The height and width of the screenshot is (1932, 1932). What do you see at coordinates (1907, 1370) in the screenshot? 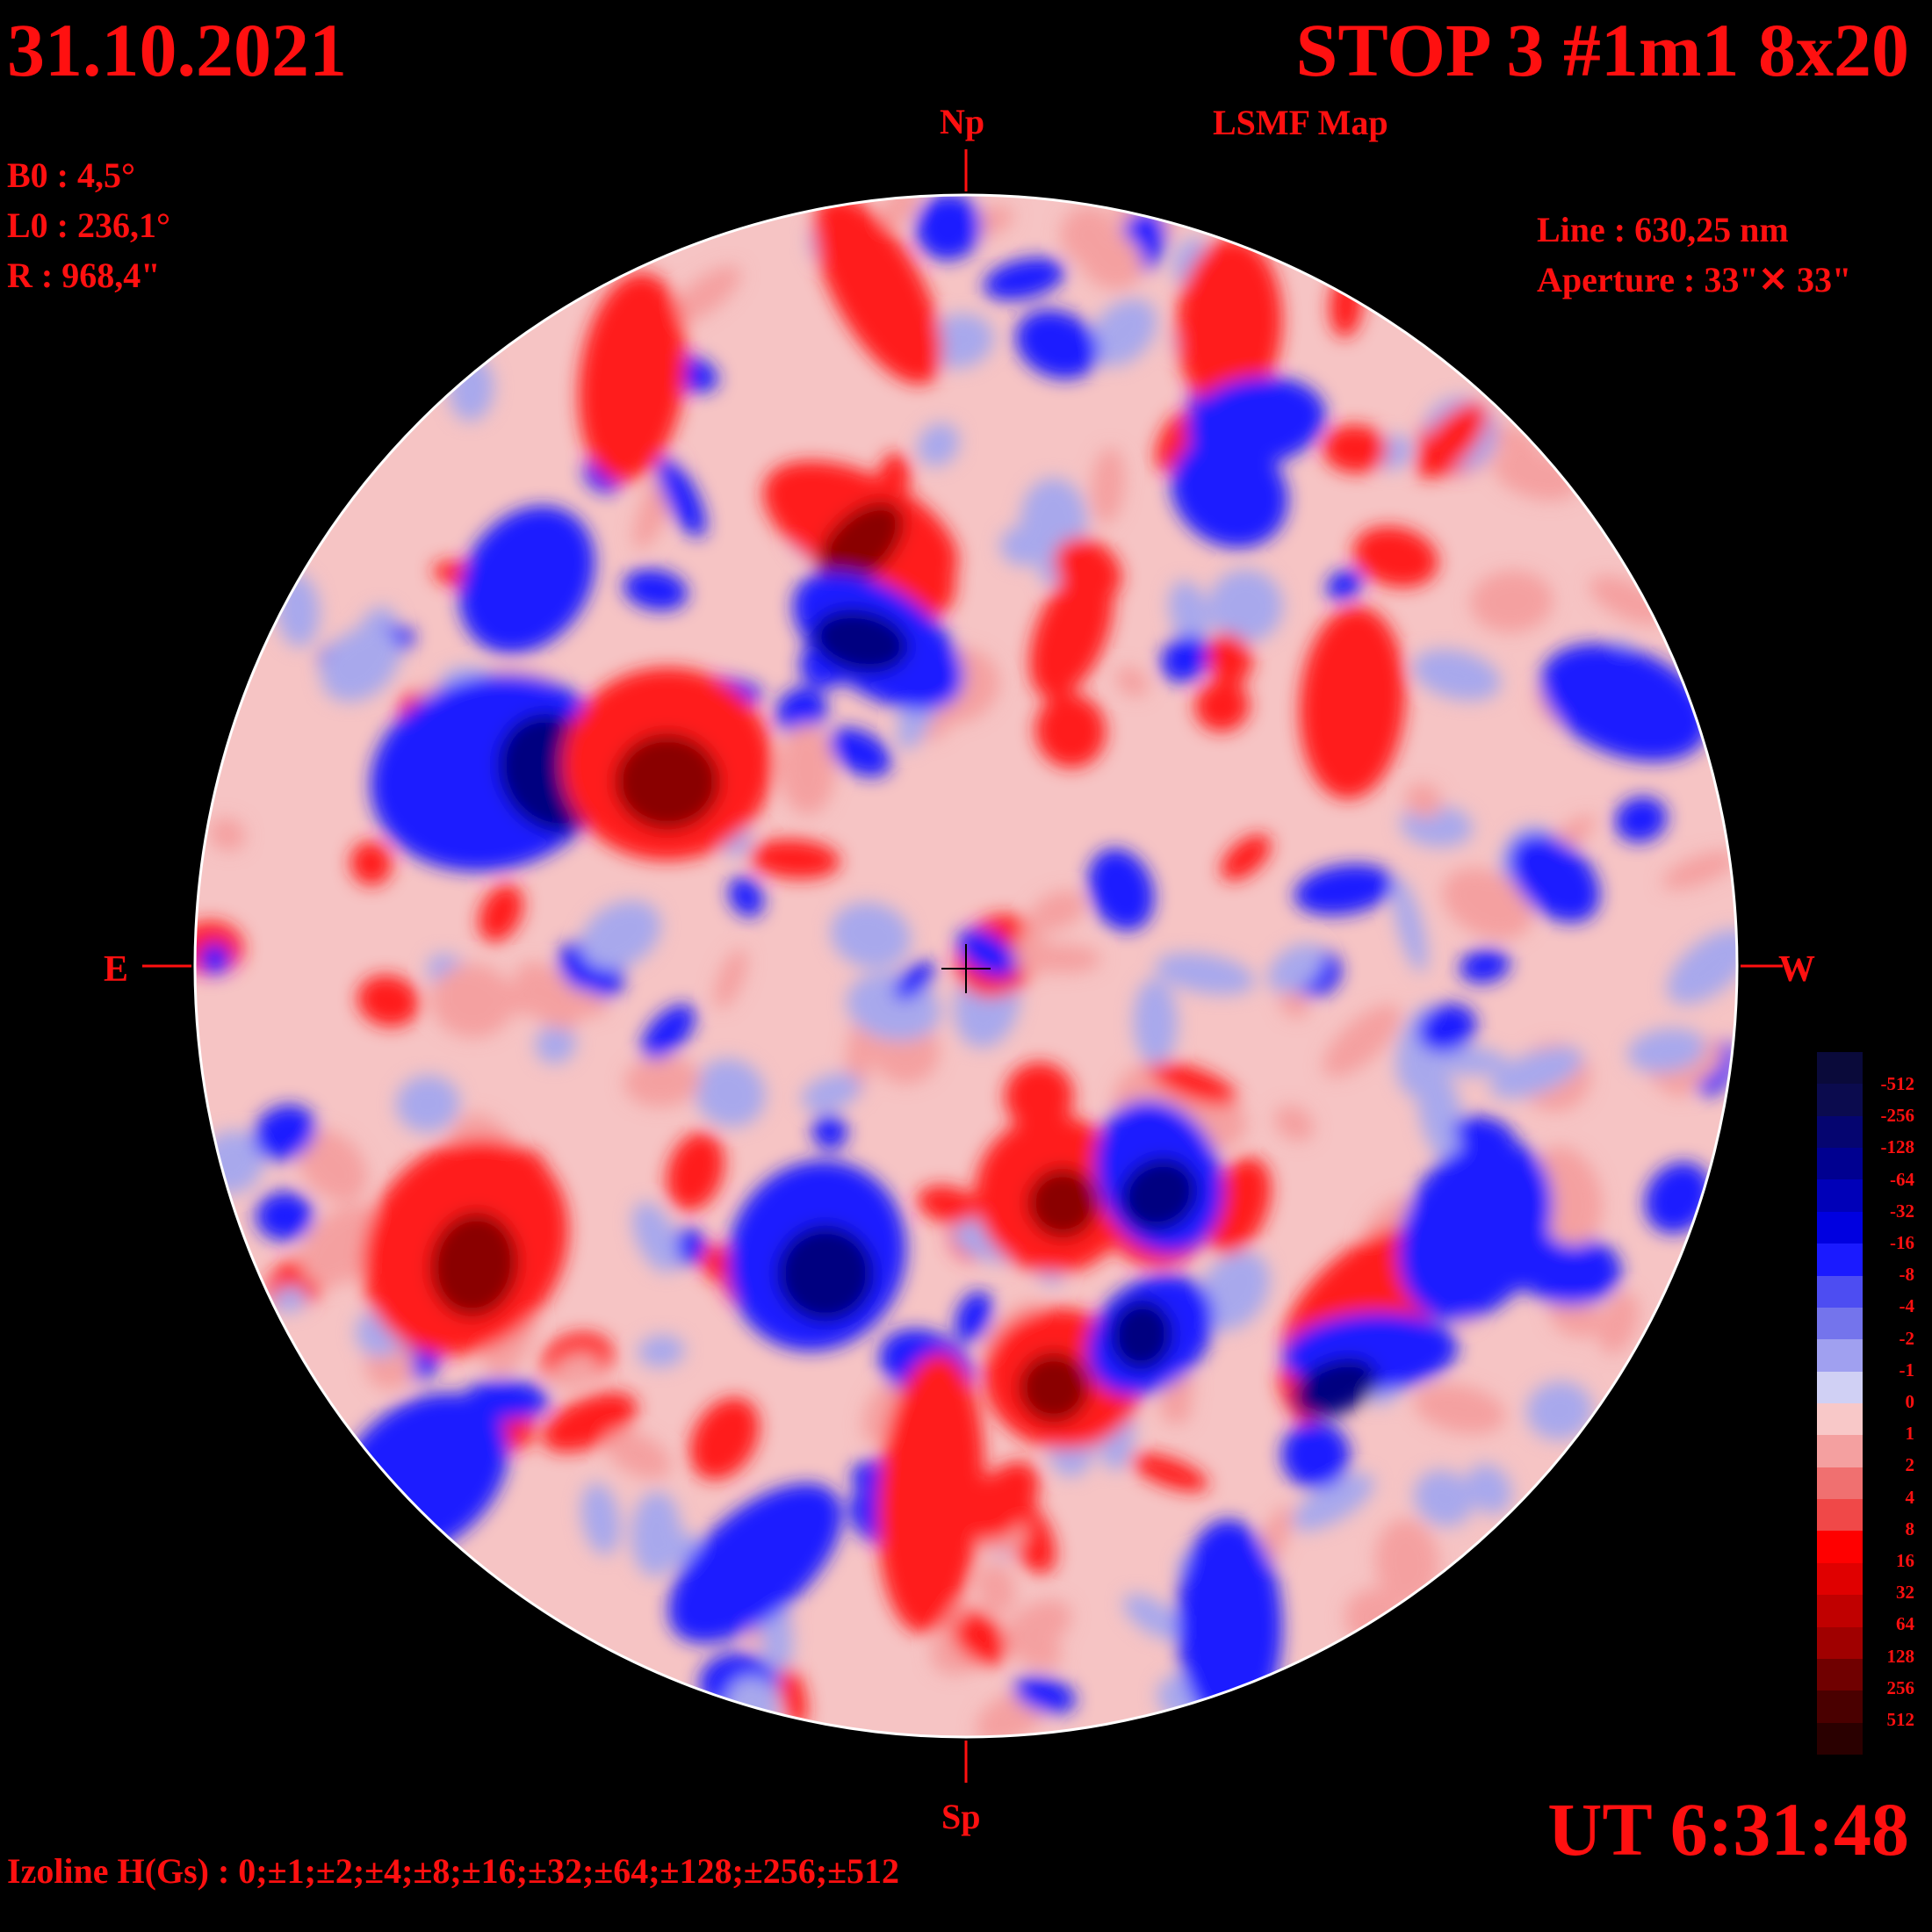
I see `legend-label: -1` at bounding box center [1907, 1370].